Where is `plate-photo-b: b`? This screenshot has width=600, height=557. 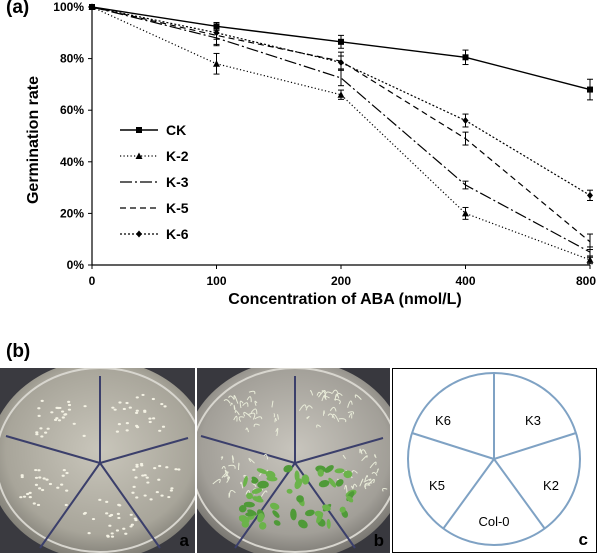 plate-photo-b: b is located at coordinates (293, 460).